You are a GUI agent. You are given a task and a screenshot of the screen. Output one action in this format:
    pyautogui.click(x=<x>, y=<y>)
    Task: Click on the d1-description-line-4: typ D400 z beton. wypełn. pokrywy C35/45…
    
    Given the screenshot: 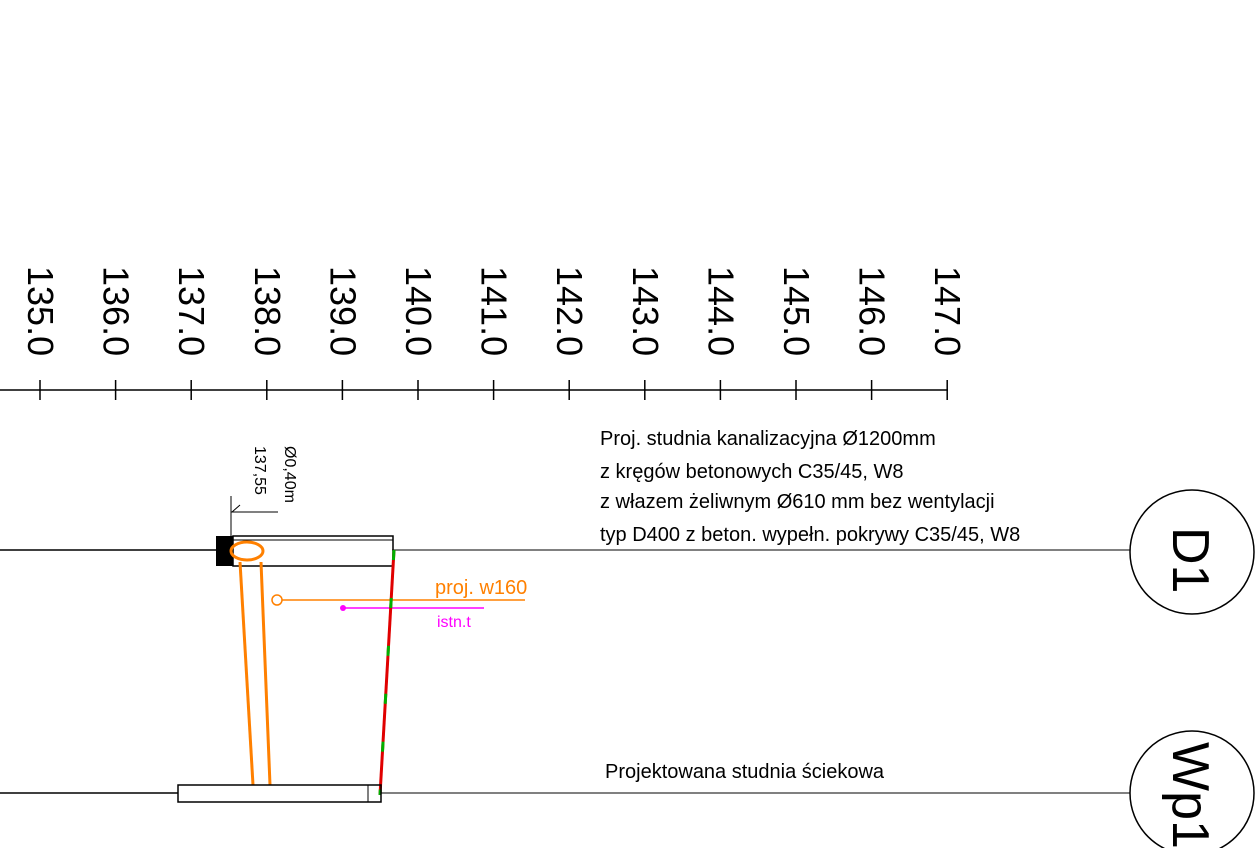 What is the action you would take?
    pyautogui.click(x=810, y=535)
    